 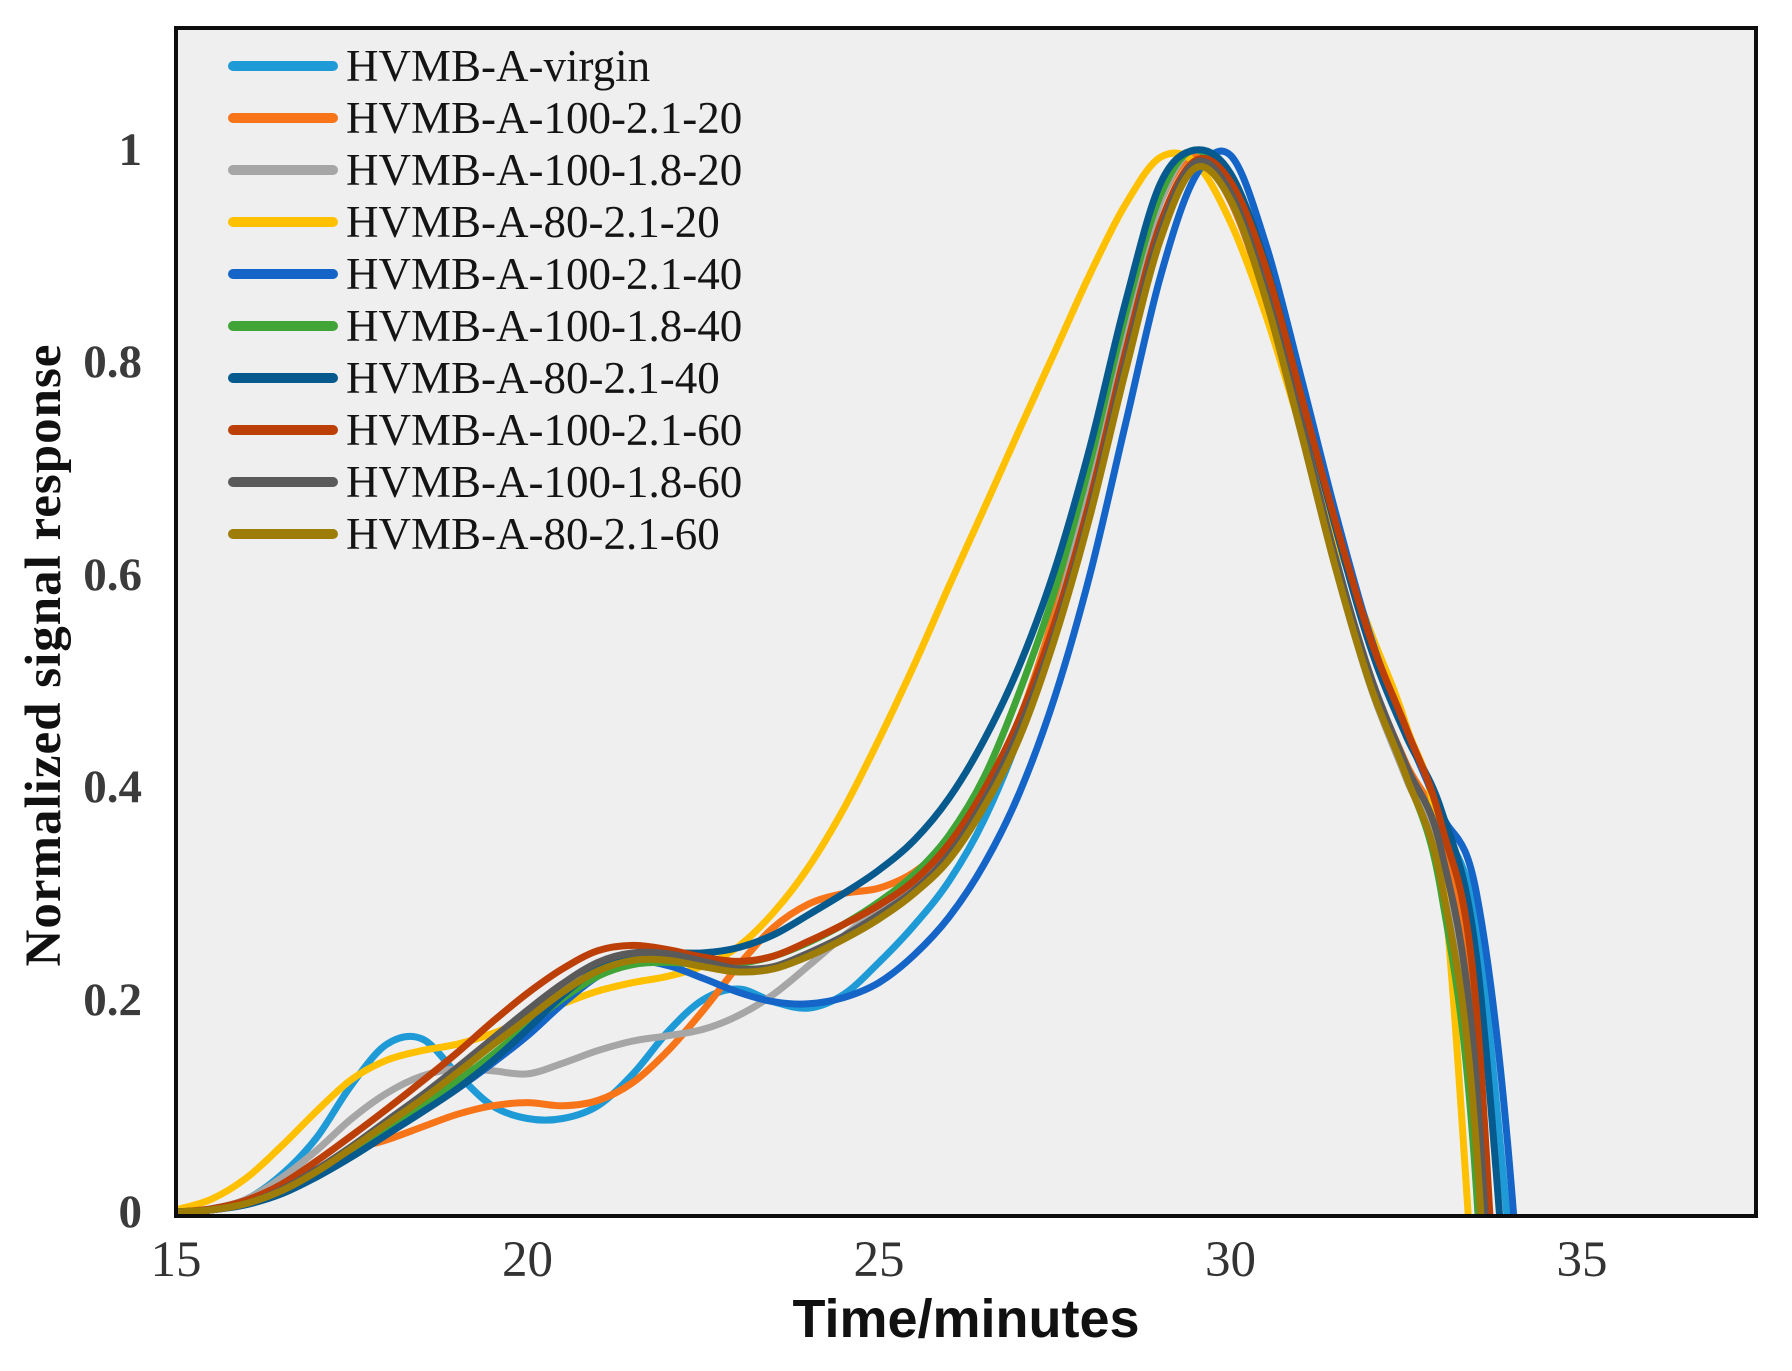 I want to click on y-tick-label: 0.4, so click(x=112, y=787).